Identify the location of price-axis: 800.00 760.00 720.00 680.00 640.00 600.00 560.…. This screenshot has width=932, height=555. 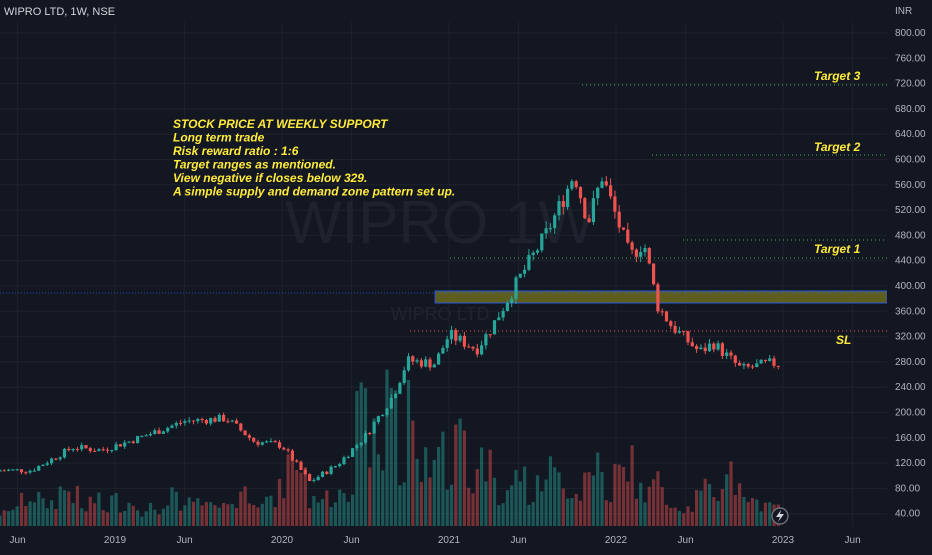
(909, 275).